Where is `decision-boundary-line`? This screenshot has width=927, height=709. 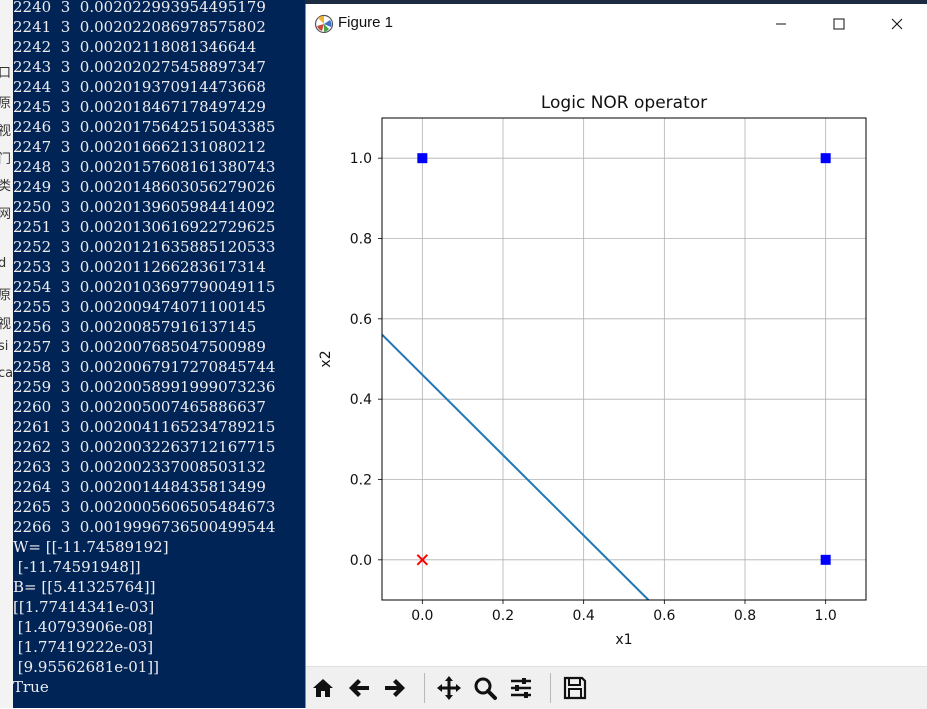 decision-boundary-line is located at coordinates (516, 466).